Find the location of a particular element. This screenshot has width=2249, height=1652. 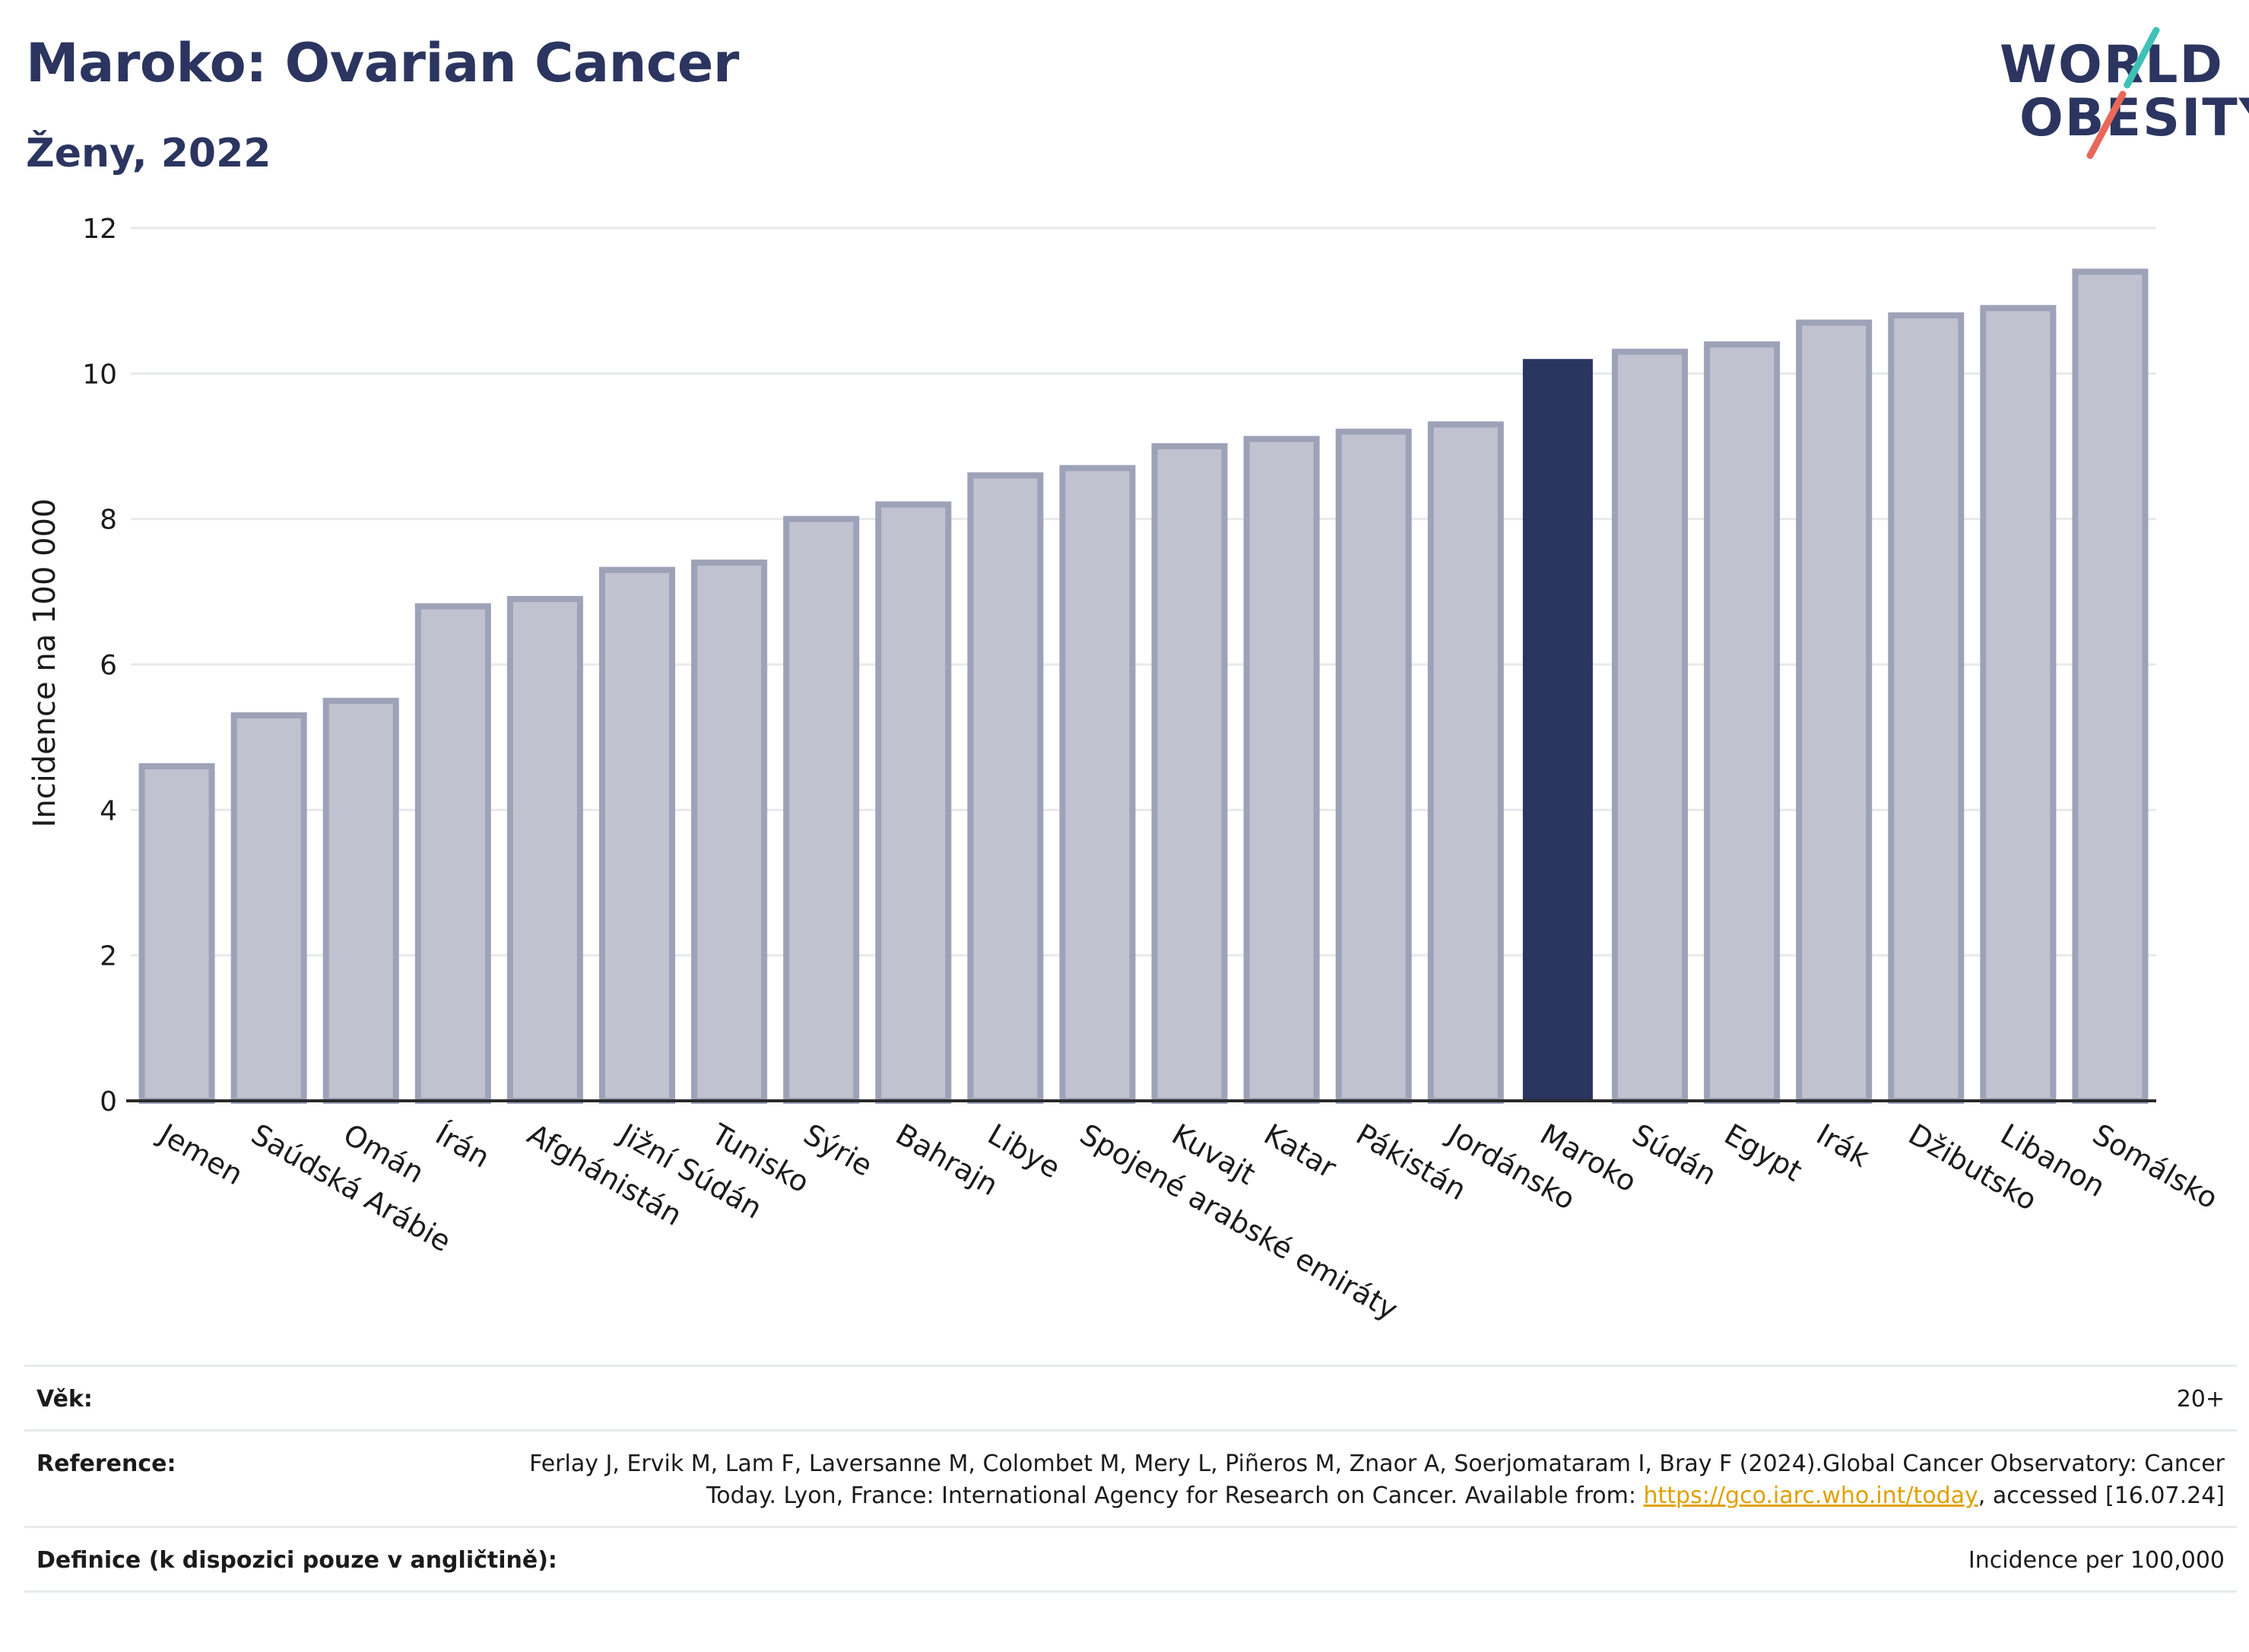

x-tick-label: Írán is located at coordinates (462, 1146).